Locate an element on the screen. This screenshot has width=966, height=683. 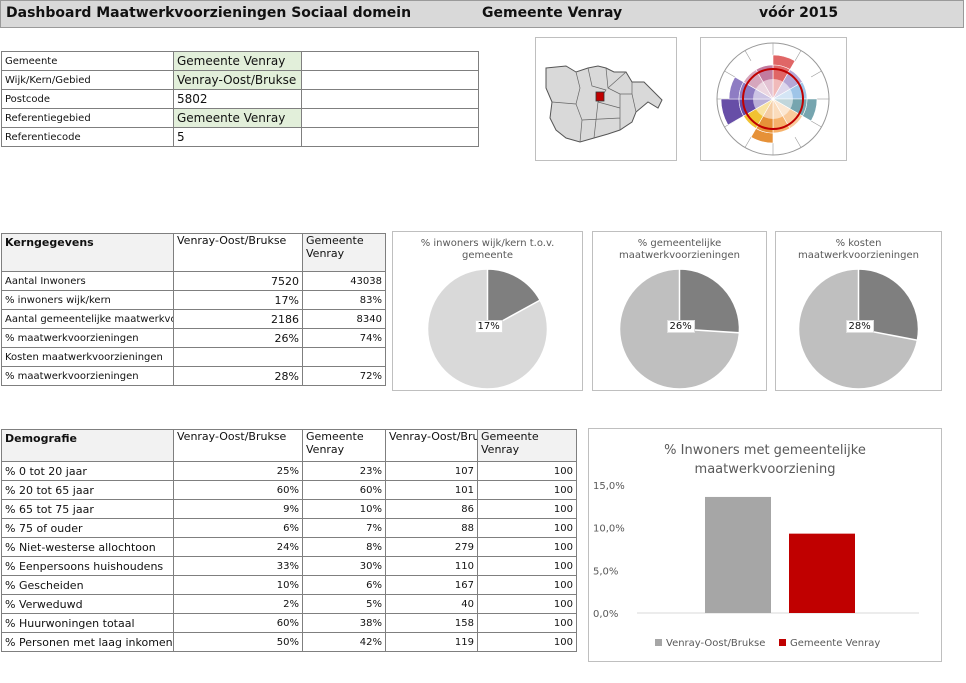
kern-value-gemeente: 8340 is located at coordinates (344, 319).